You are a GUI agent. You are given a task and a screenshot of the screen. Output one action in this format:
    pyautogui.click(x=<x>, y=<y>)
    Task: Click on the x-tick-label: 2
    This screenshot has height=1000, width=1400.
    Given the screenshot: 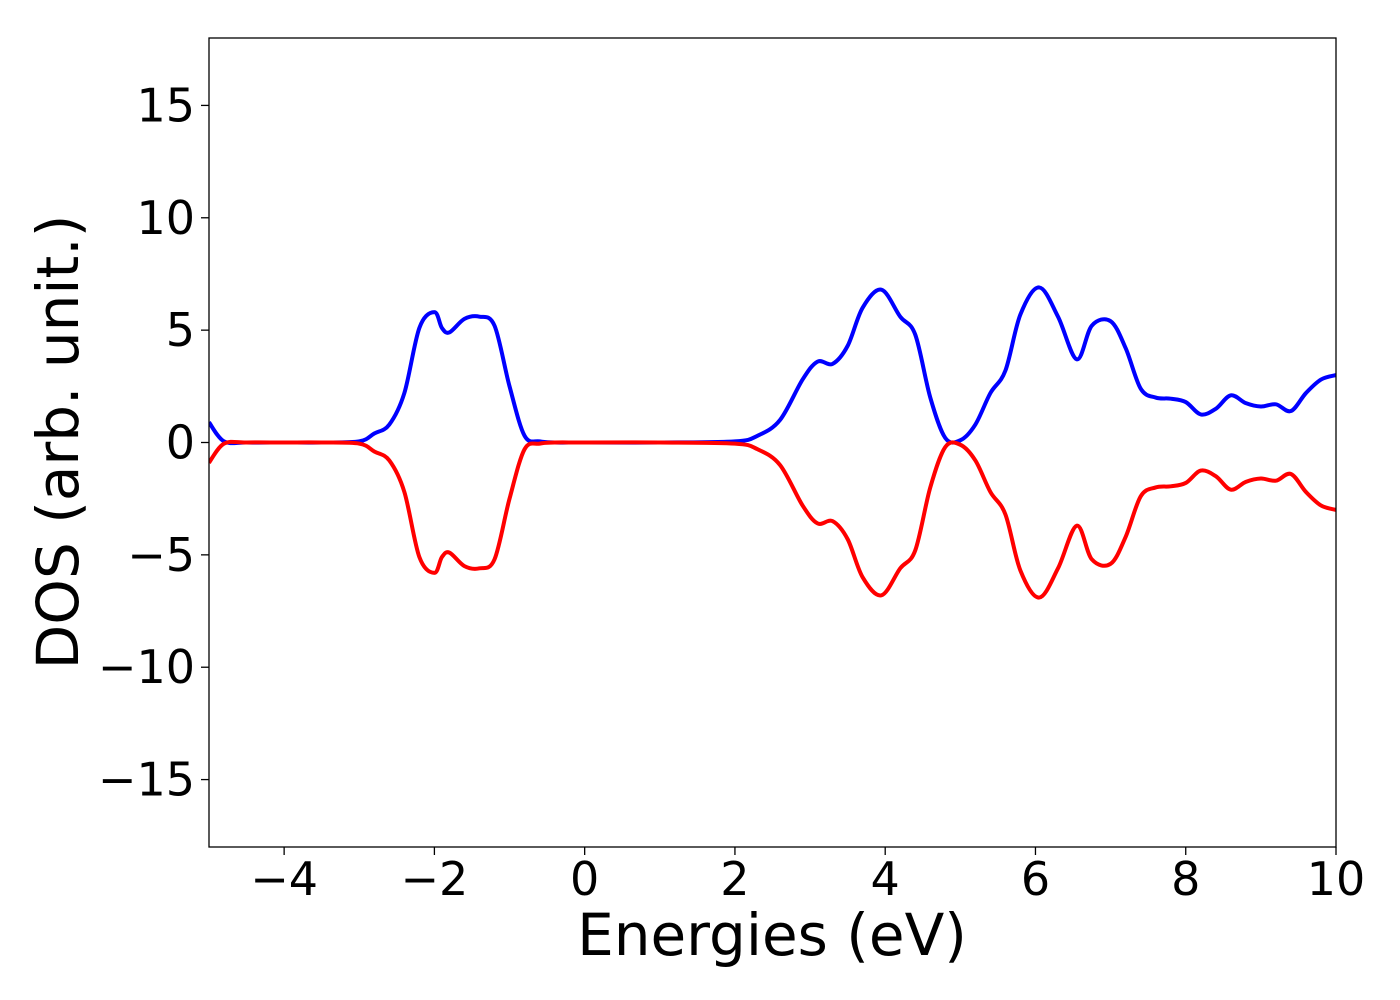 What is the action you would take?
    pyautogui.click(x=734, y=879)
    